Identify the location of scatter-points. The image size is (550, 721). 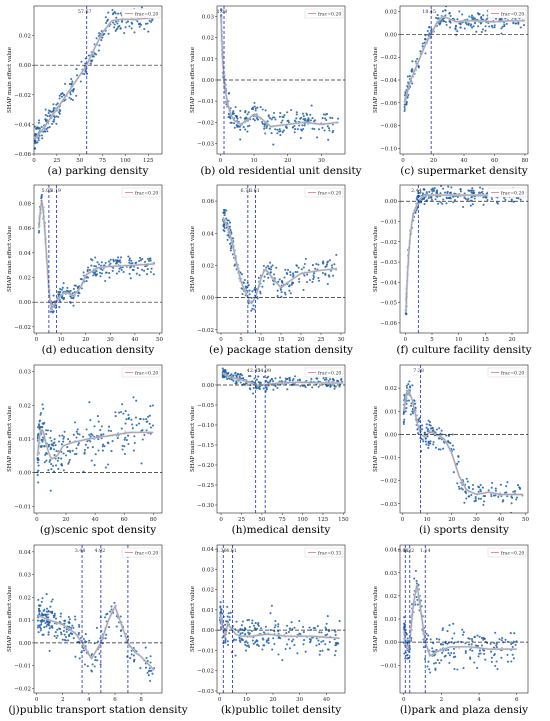
(464, 250).